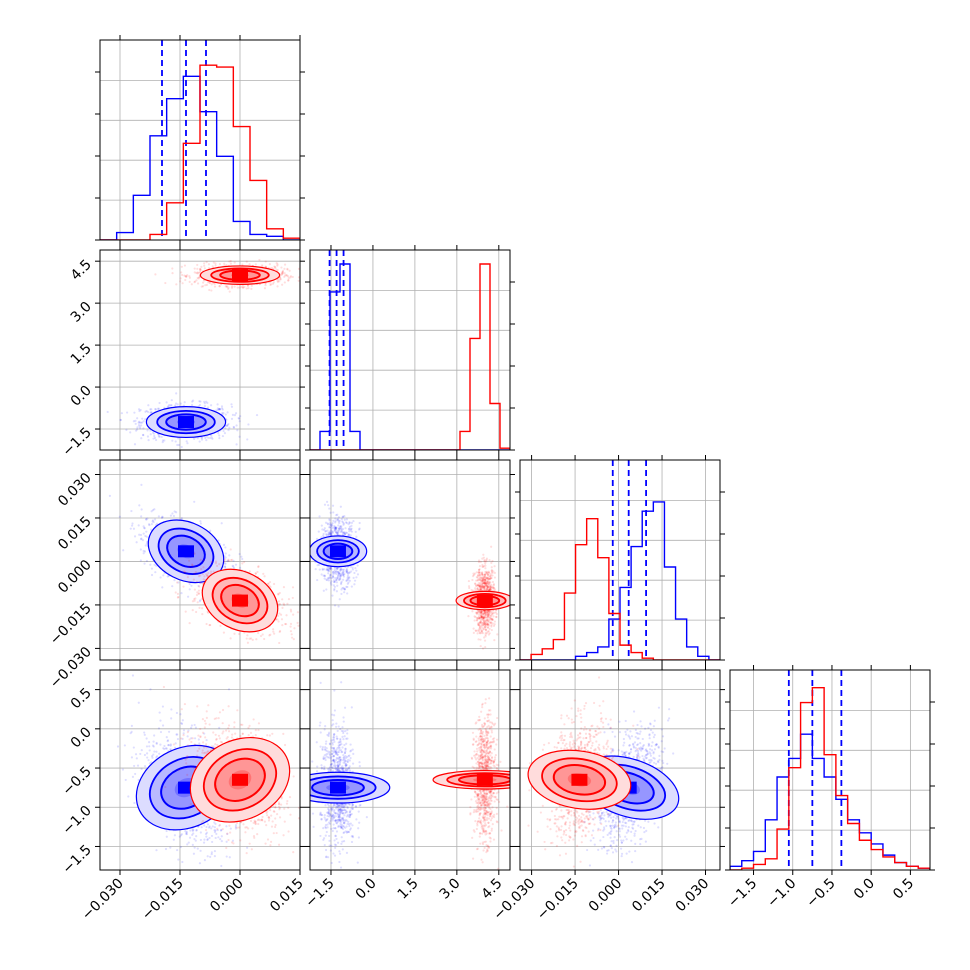  What do you see at coordinates (81, 354) in the screenshot?
I see `y-tick-label: 1.5` at bounding box center [81, 354].